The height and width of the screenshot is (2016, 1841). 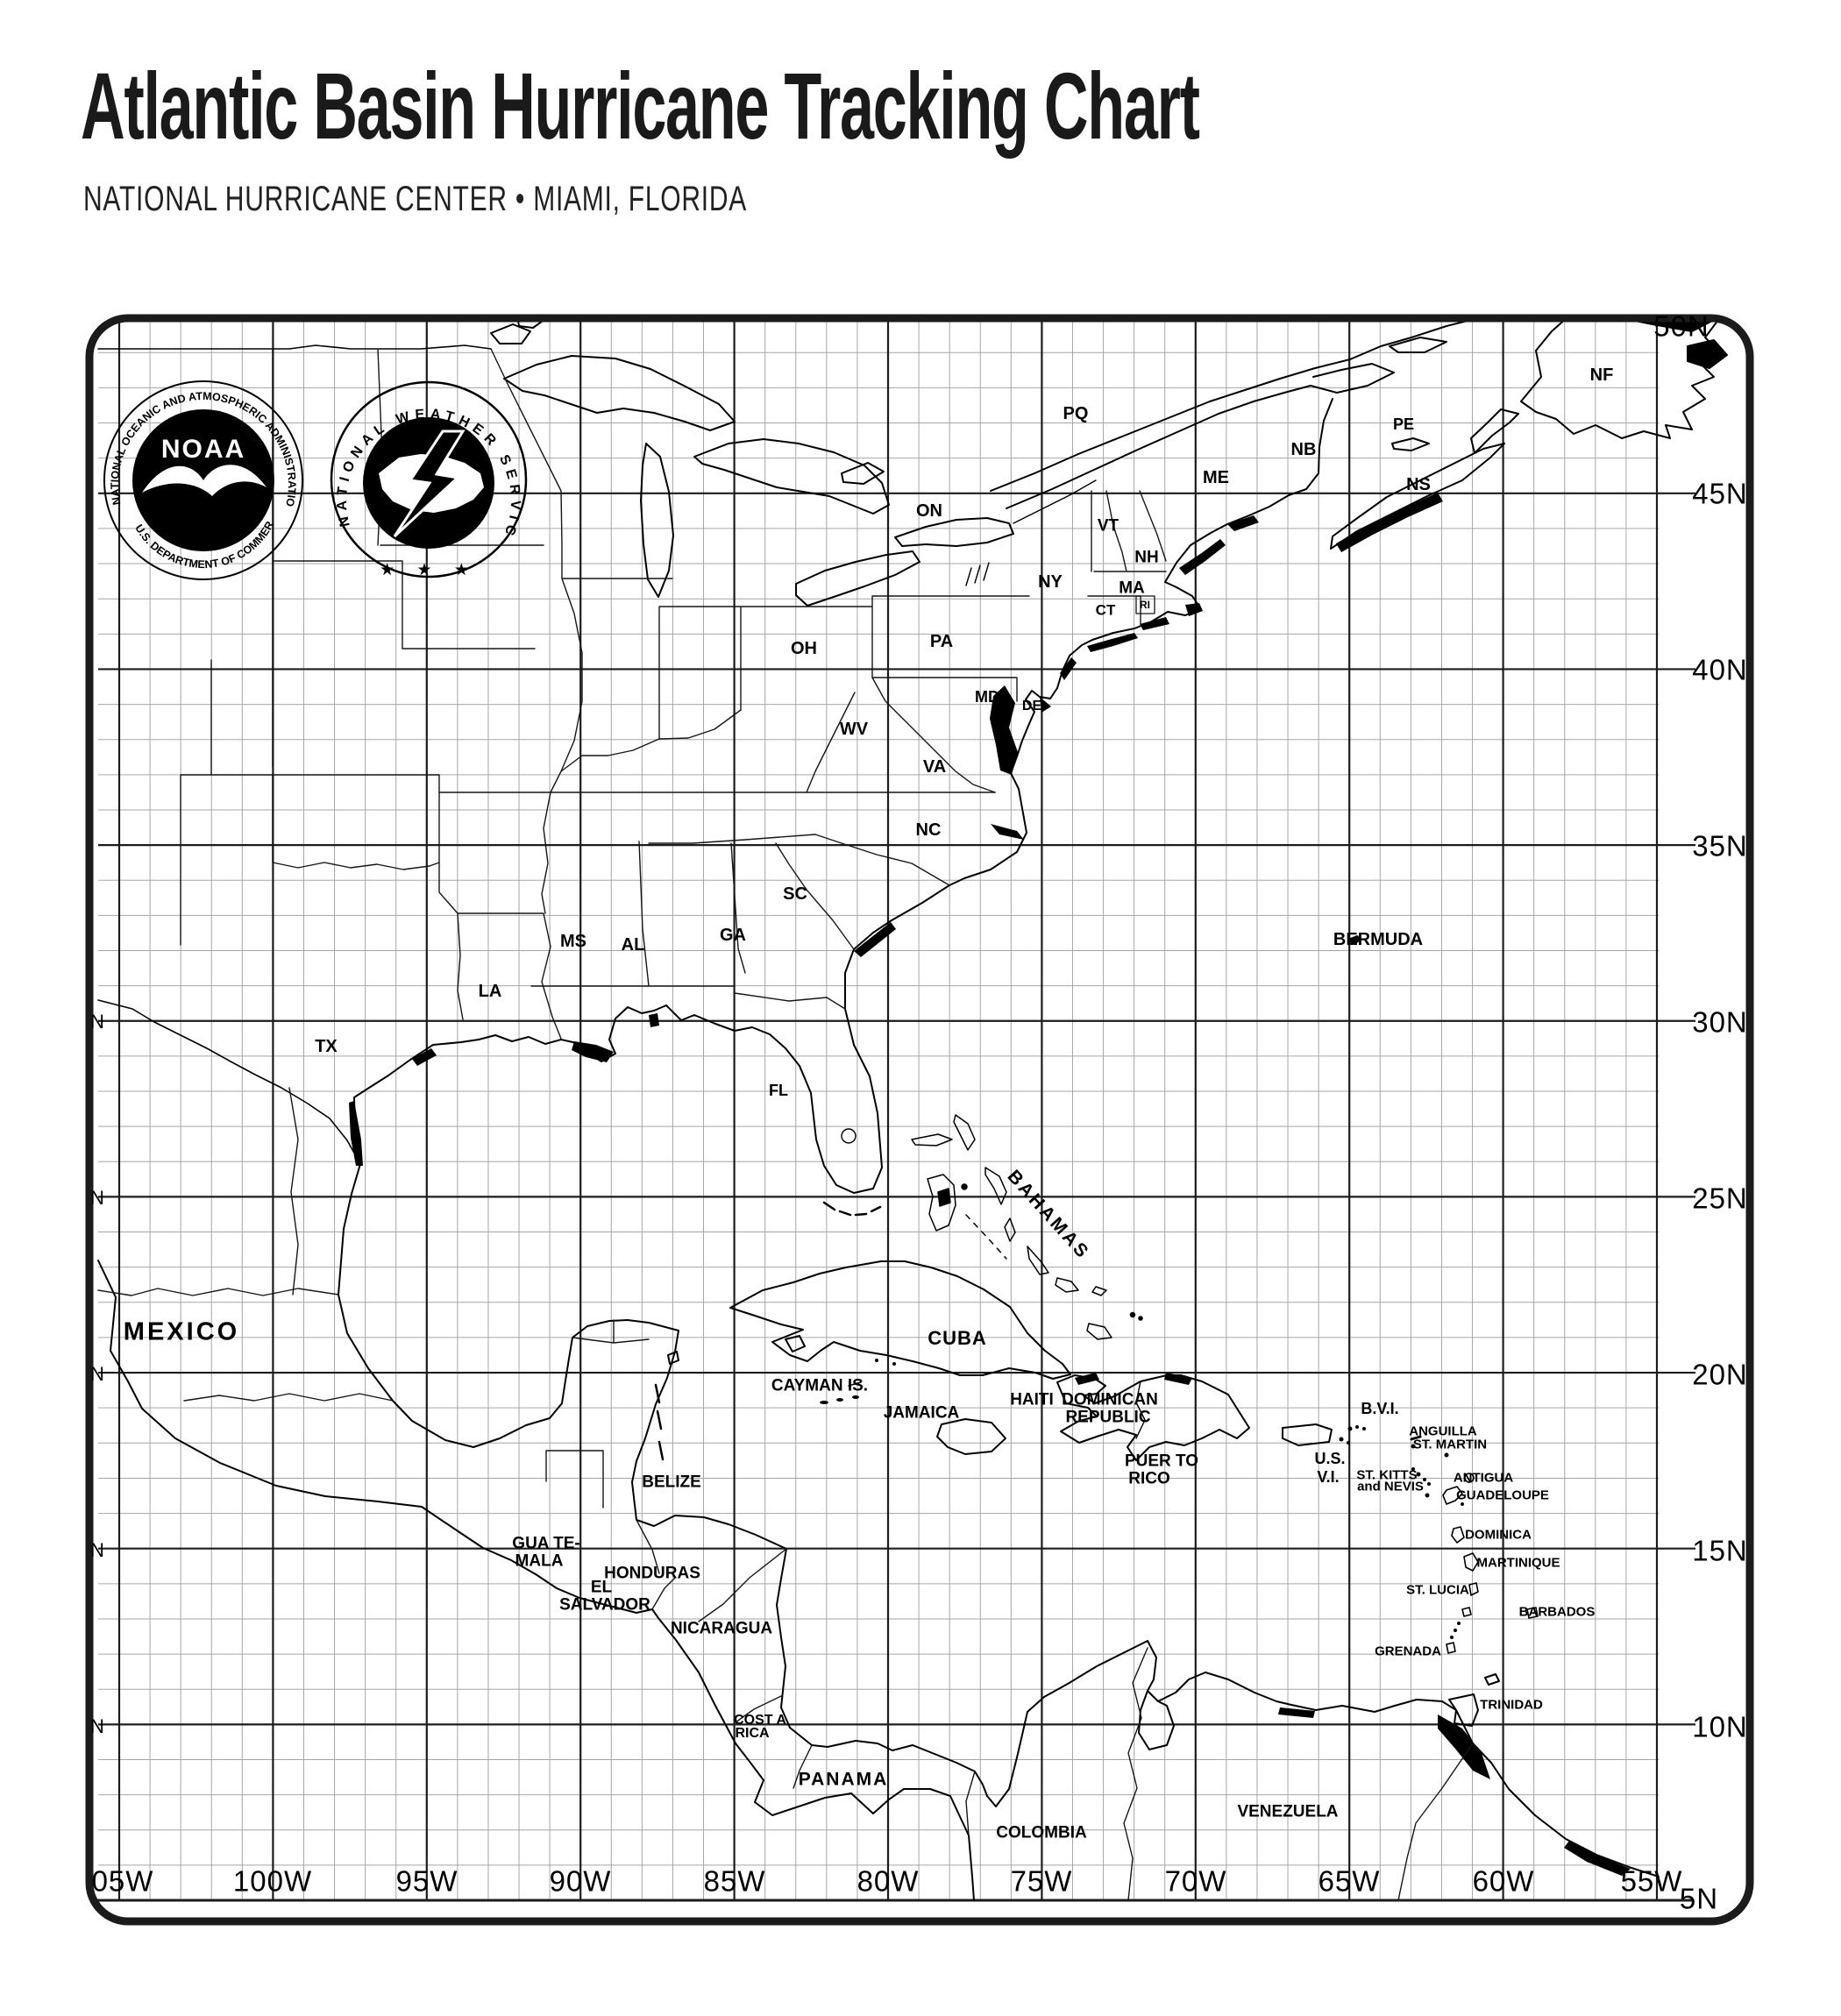 What do you see at coordinates (1511, 1705) in the screenshot?
I see `region-label-trinidad: TRINIDAD` at bounding box center [1511, 1705].